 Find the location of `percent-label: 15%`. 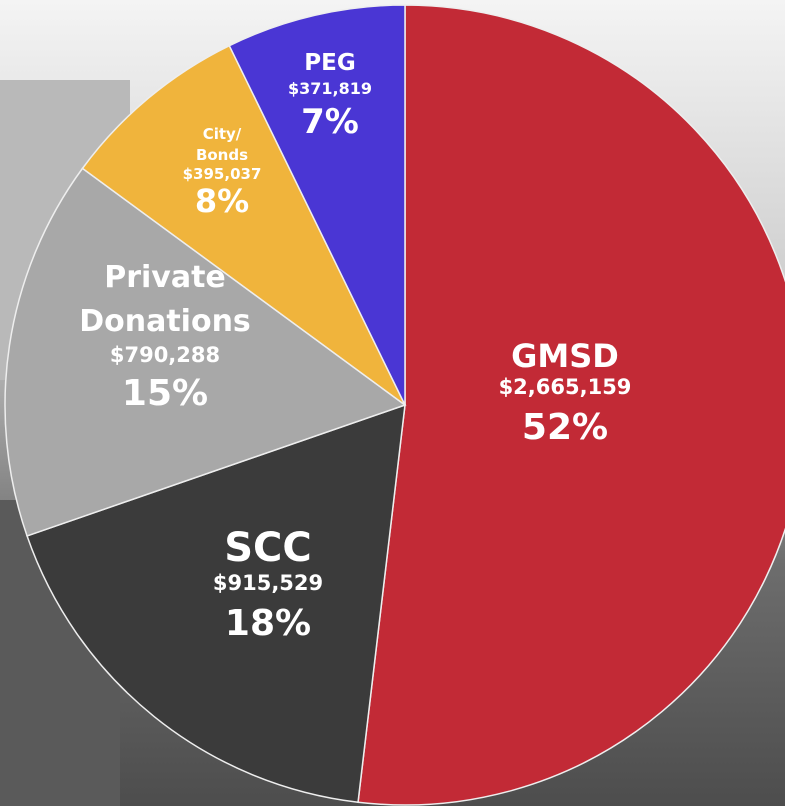

percent-label: 15% is located at coordinates (165, 394).